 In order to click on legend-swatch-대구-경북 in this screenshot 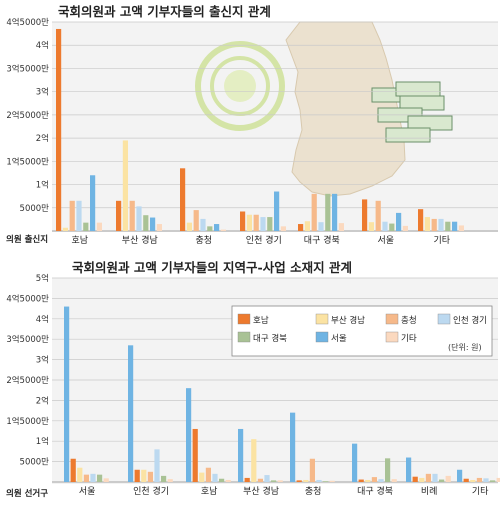, I will do `click(244, 337)`.